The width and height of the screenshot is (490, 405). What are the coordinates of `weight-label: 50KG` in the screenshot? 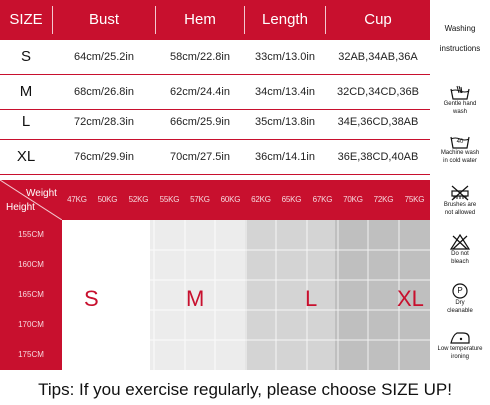 It's located at (107, 199).